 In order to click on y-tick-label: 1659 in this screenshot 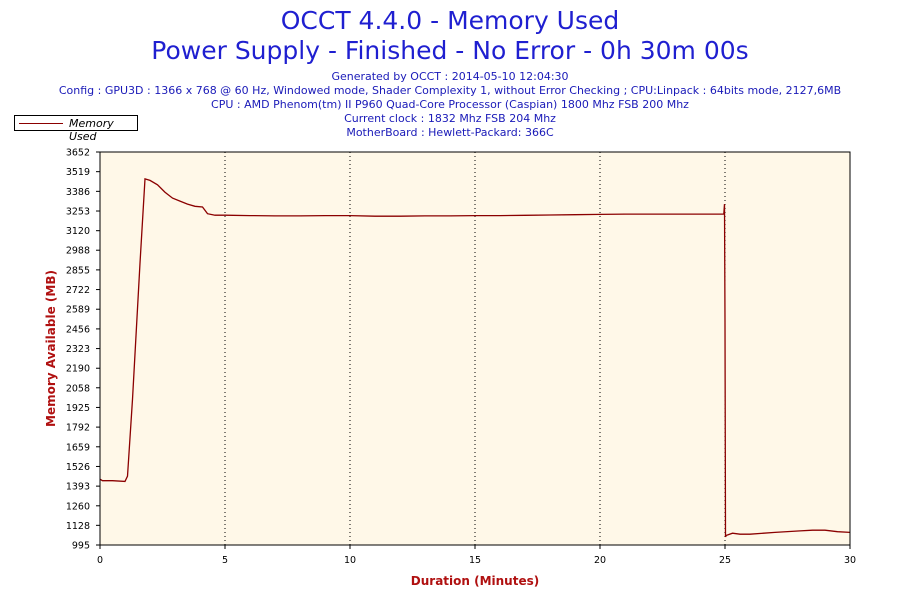, I will do `click(78, 447)`.